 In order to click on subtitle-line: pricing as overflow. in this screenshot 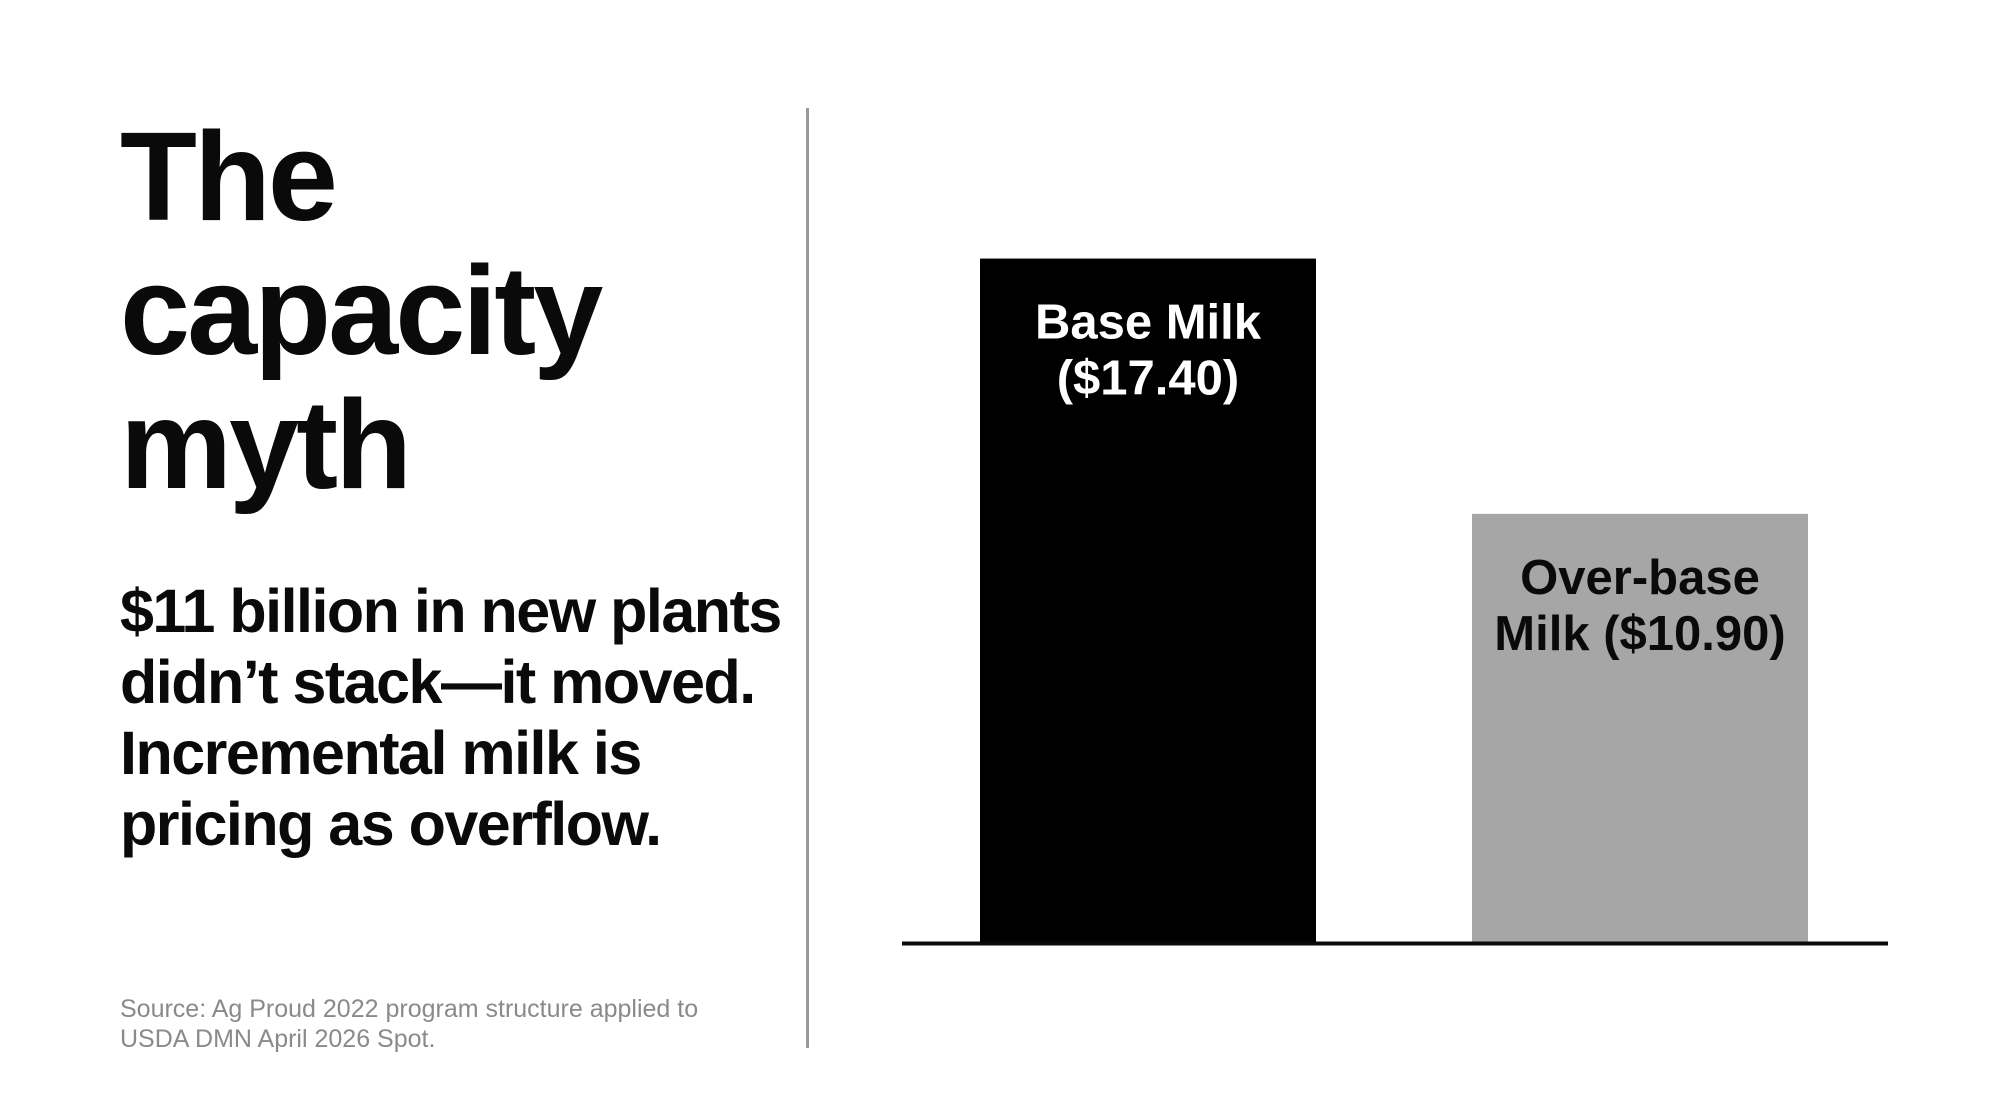, I will do `click(391, 824)`.